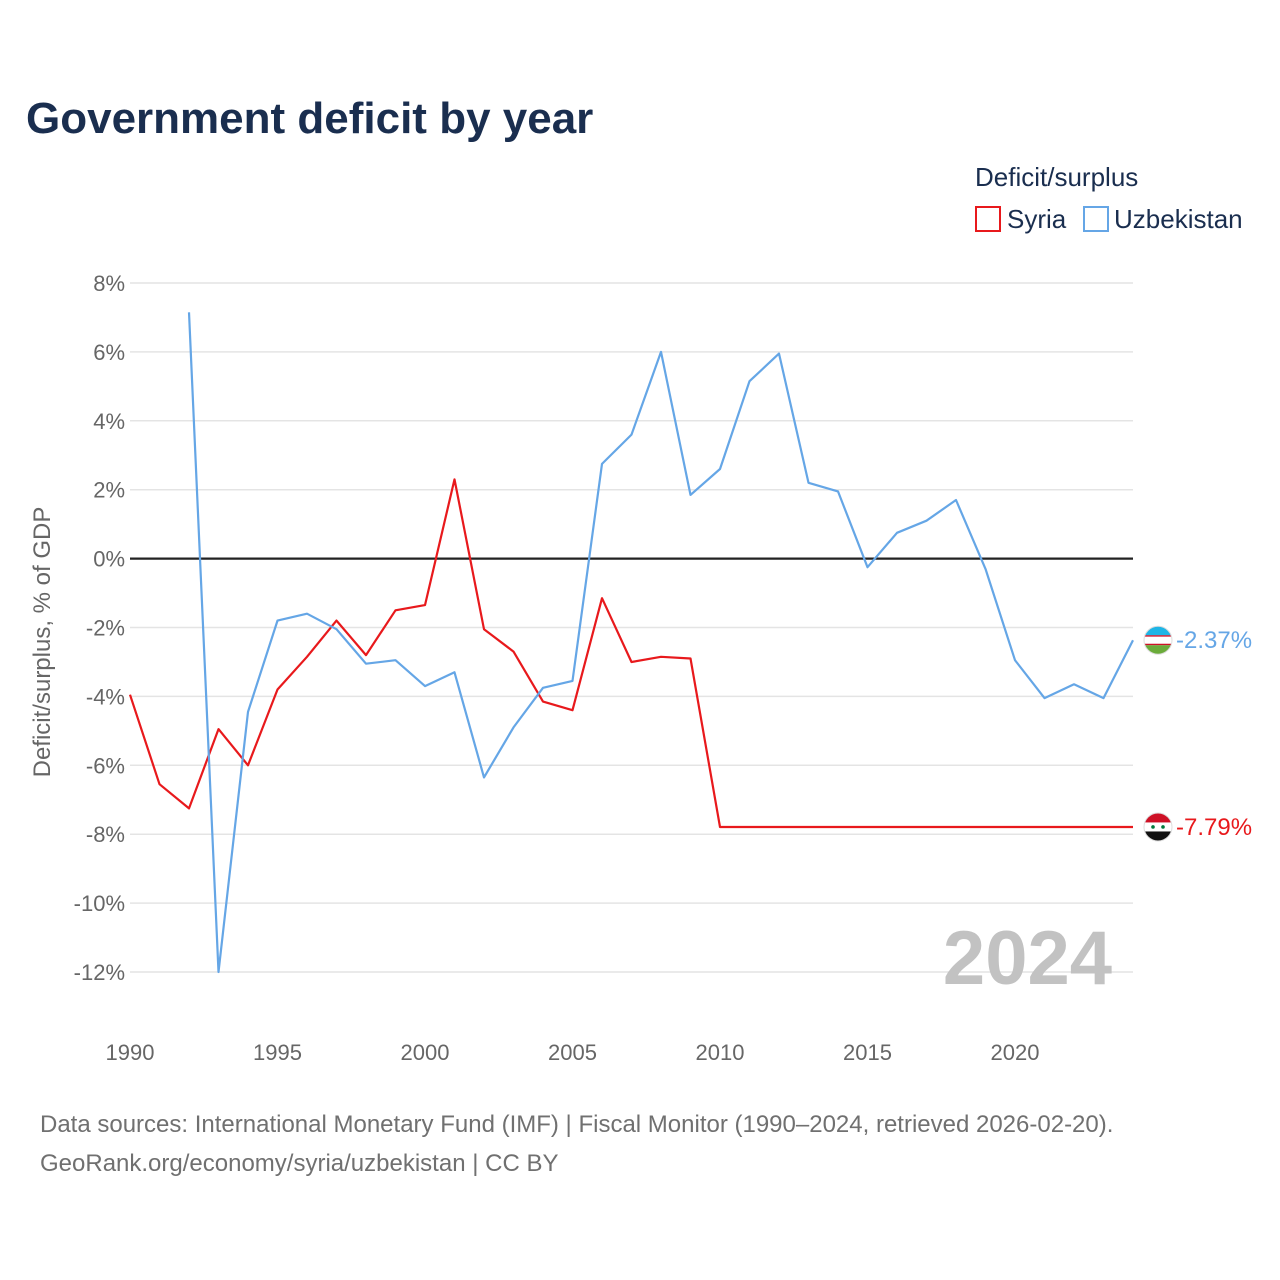 The image size is (1280, 1280). I want to click on end-marker-uzbekistan: -2.37%, so click(1197, 640).